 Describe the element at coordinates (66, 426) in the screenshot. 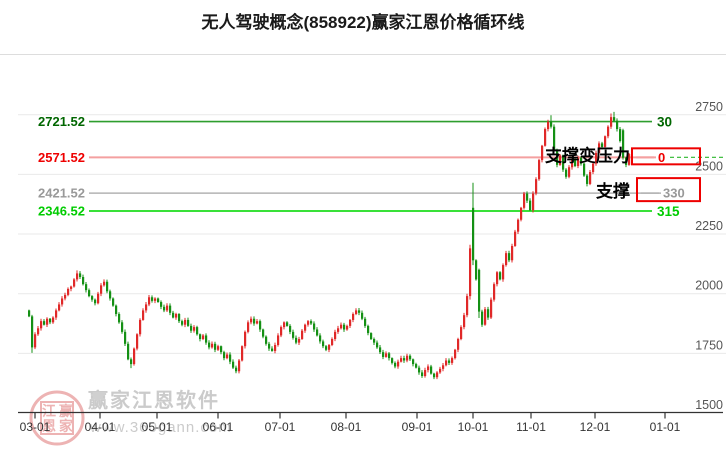

I see `svg-text: 家` at that location.